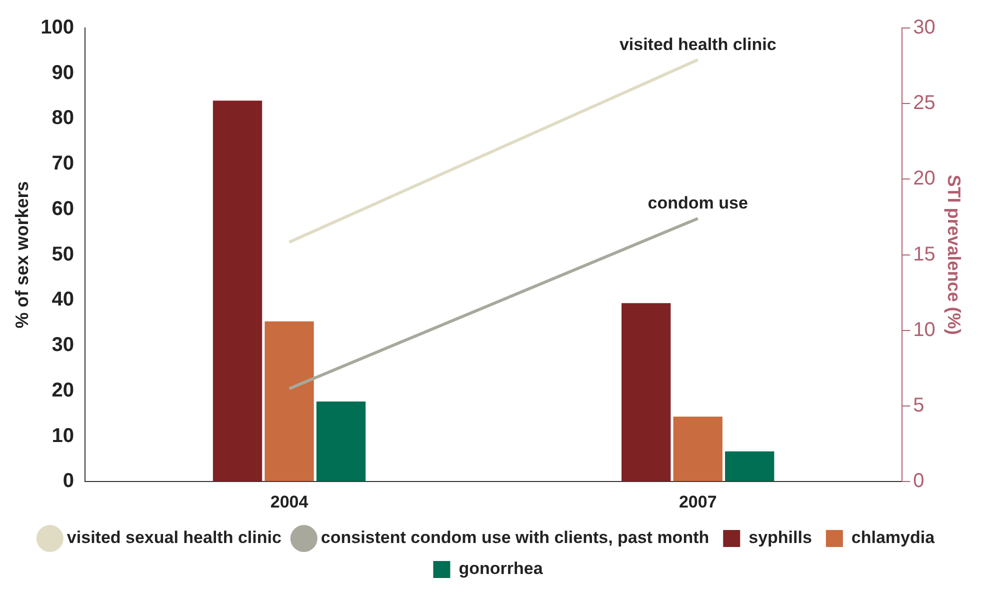 The image size is (988, 599). Describe the element at coordinates (63, 163) in the screenshot. I see `y-tick-label: 70` at that location.